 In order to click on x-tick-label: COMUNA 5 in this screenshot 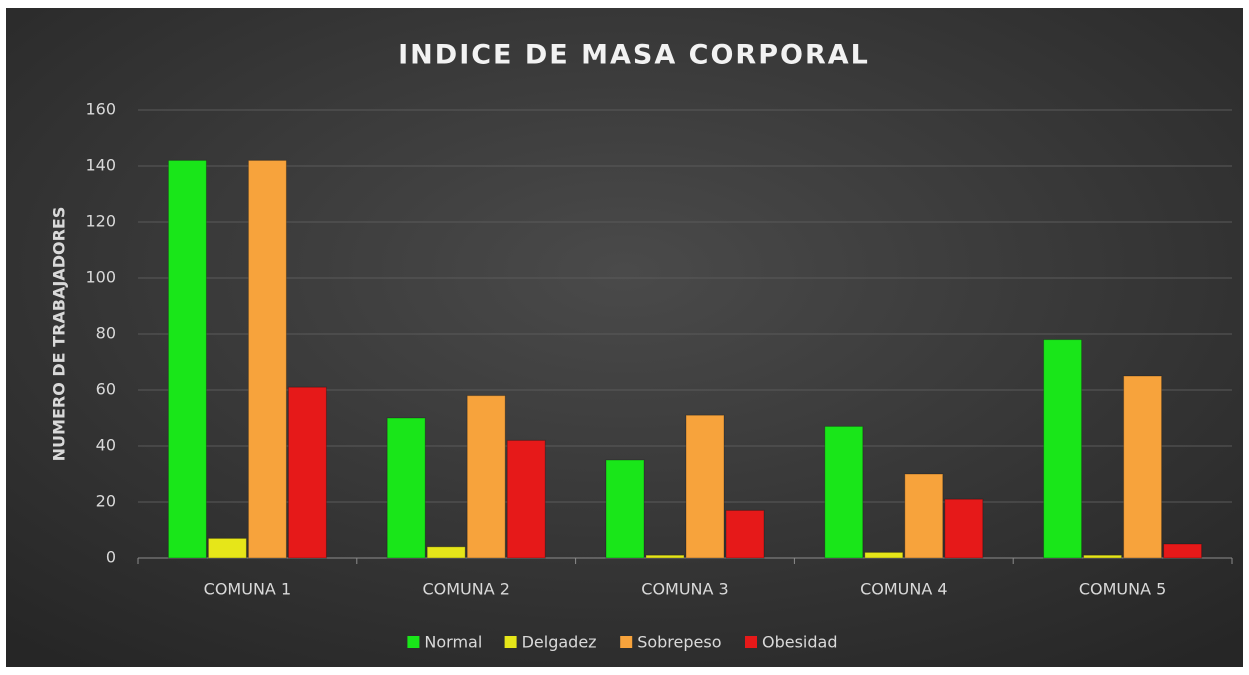, I will do `click(1122, 589)`.